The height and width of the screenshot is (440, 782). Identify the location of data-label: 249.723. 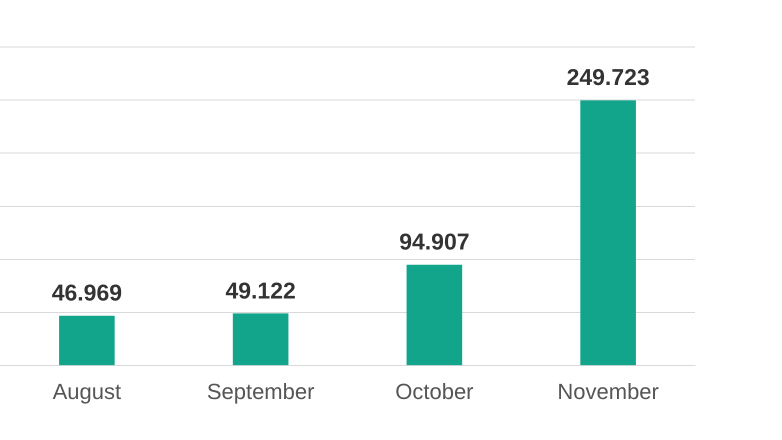
(608, 77).